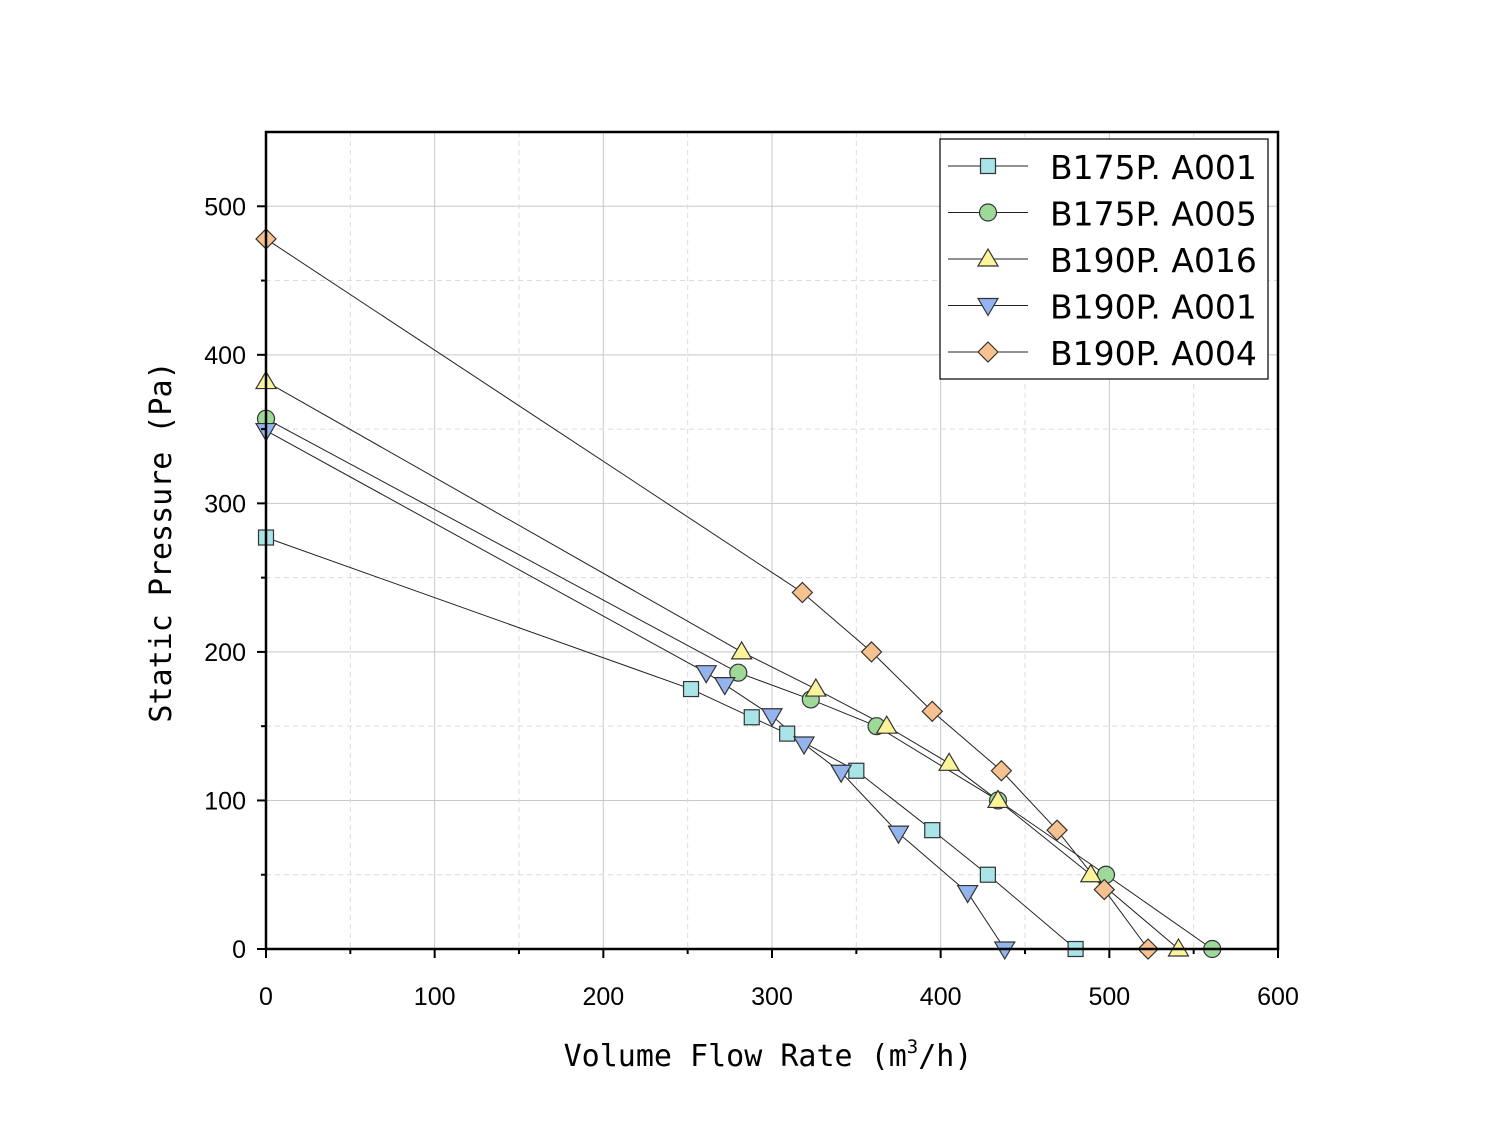  I want to click on legend-label: B175P. A001, so click(1153, 167).